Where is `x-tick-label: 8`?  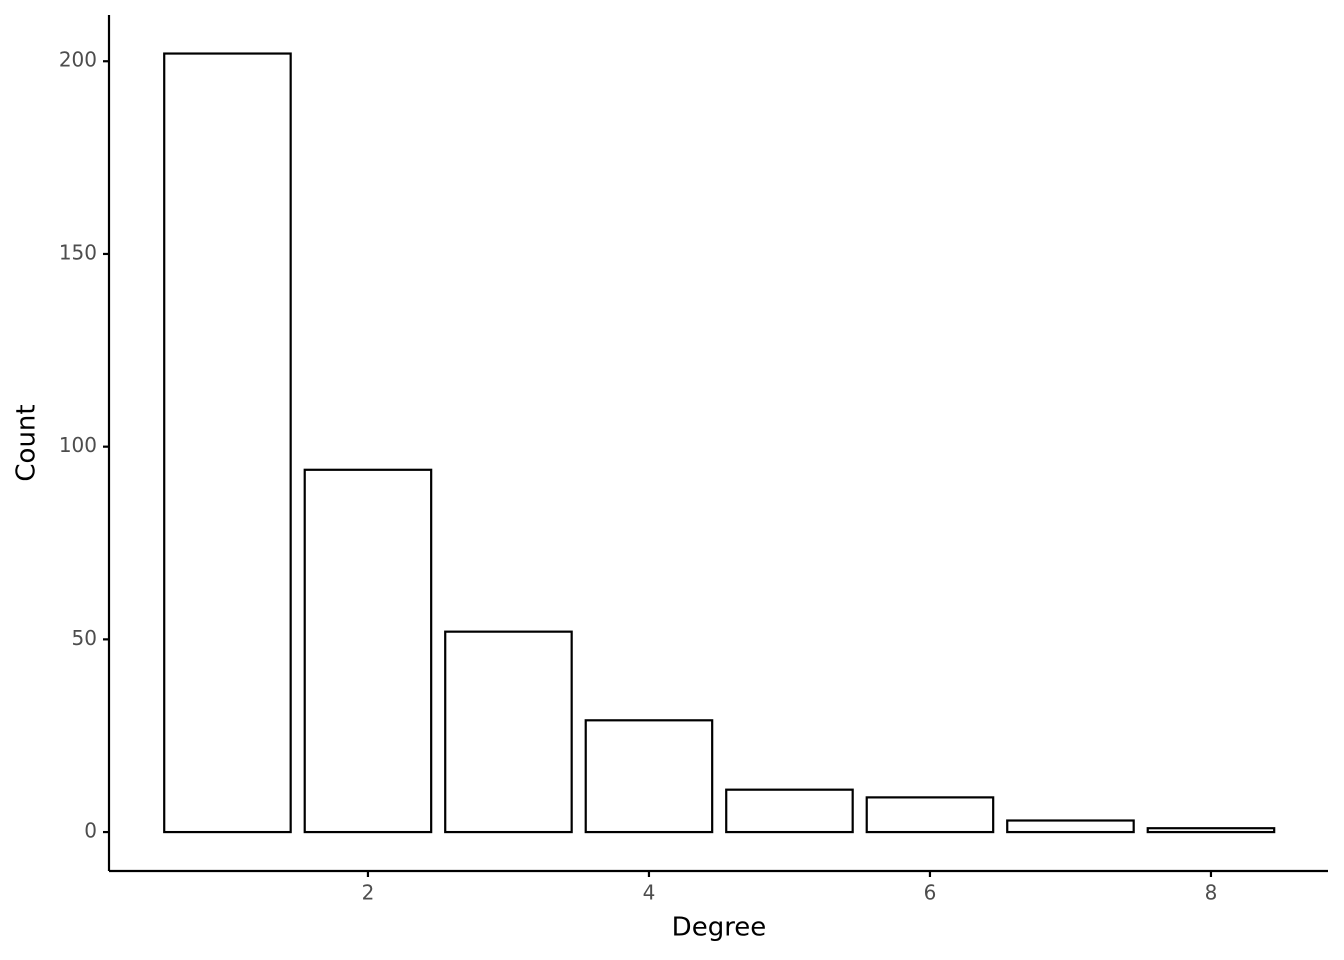
x-tick-label: 8 is located at coordinates (1211, 893).